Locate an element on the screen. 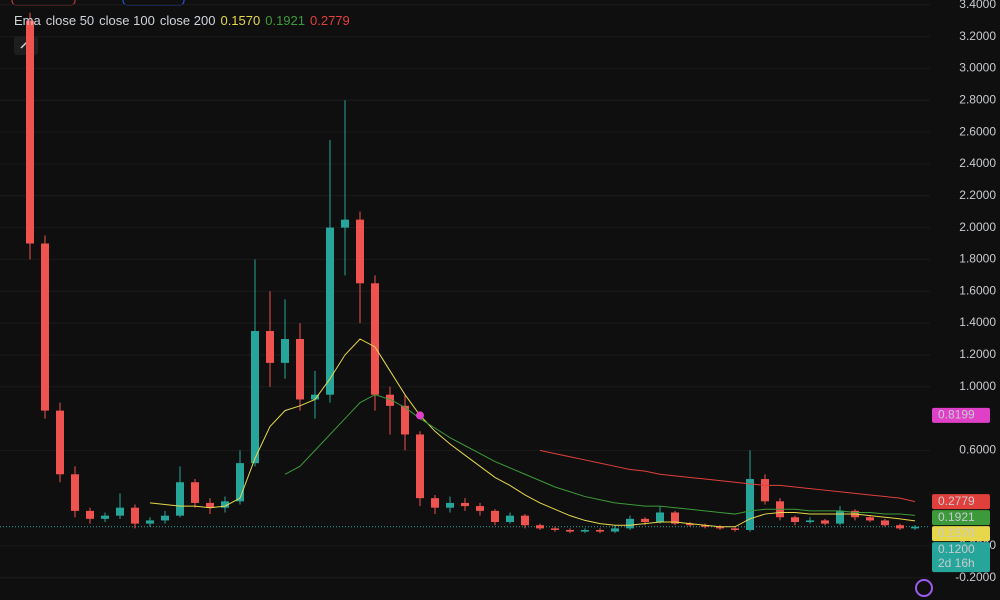 Image resolution: width=1000 pixels, height=600 pixels. indicator-name: Ema is located at coordinates (27, 20).